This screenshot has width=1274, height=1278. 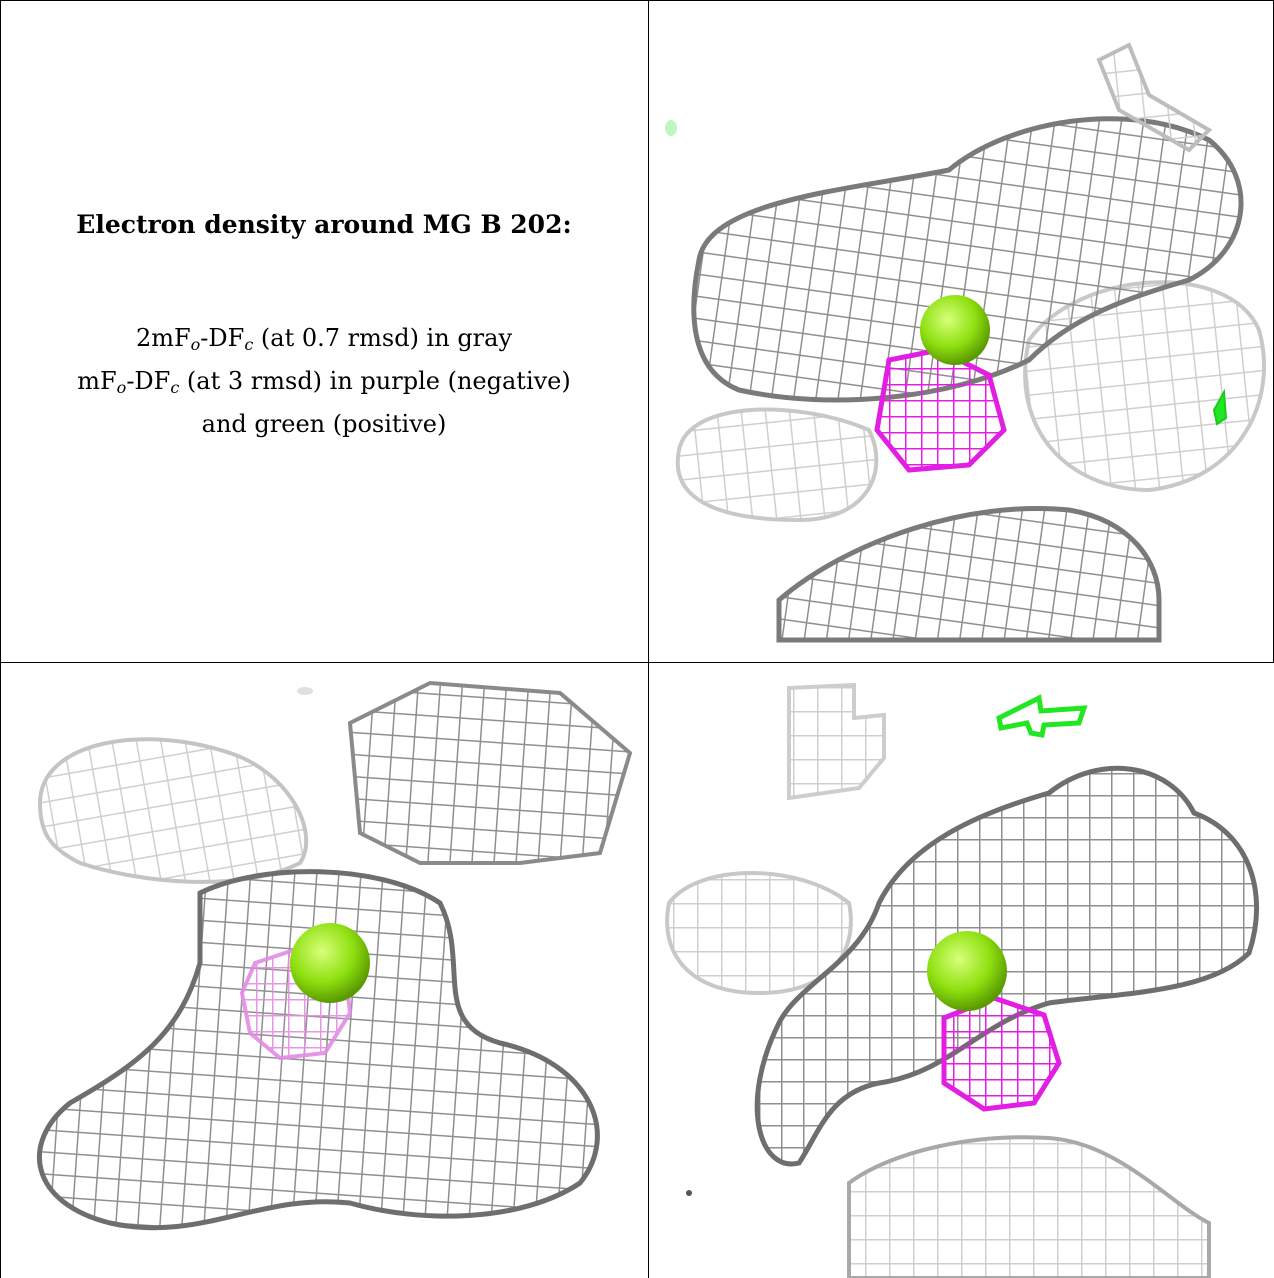 I want to click on caption-text: (at 0.7 rmsd) in gray, so click(x=383, y=338).